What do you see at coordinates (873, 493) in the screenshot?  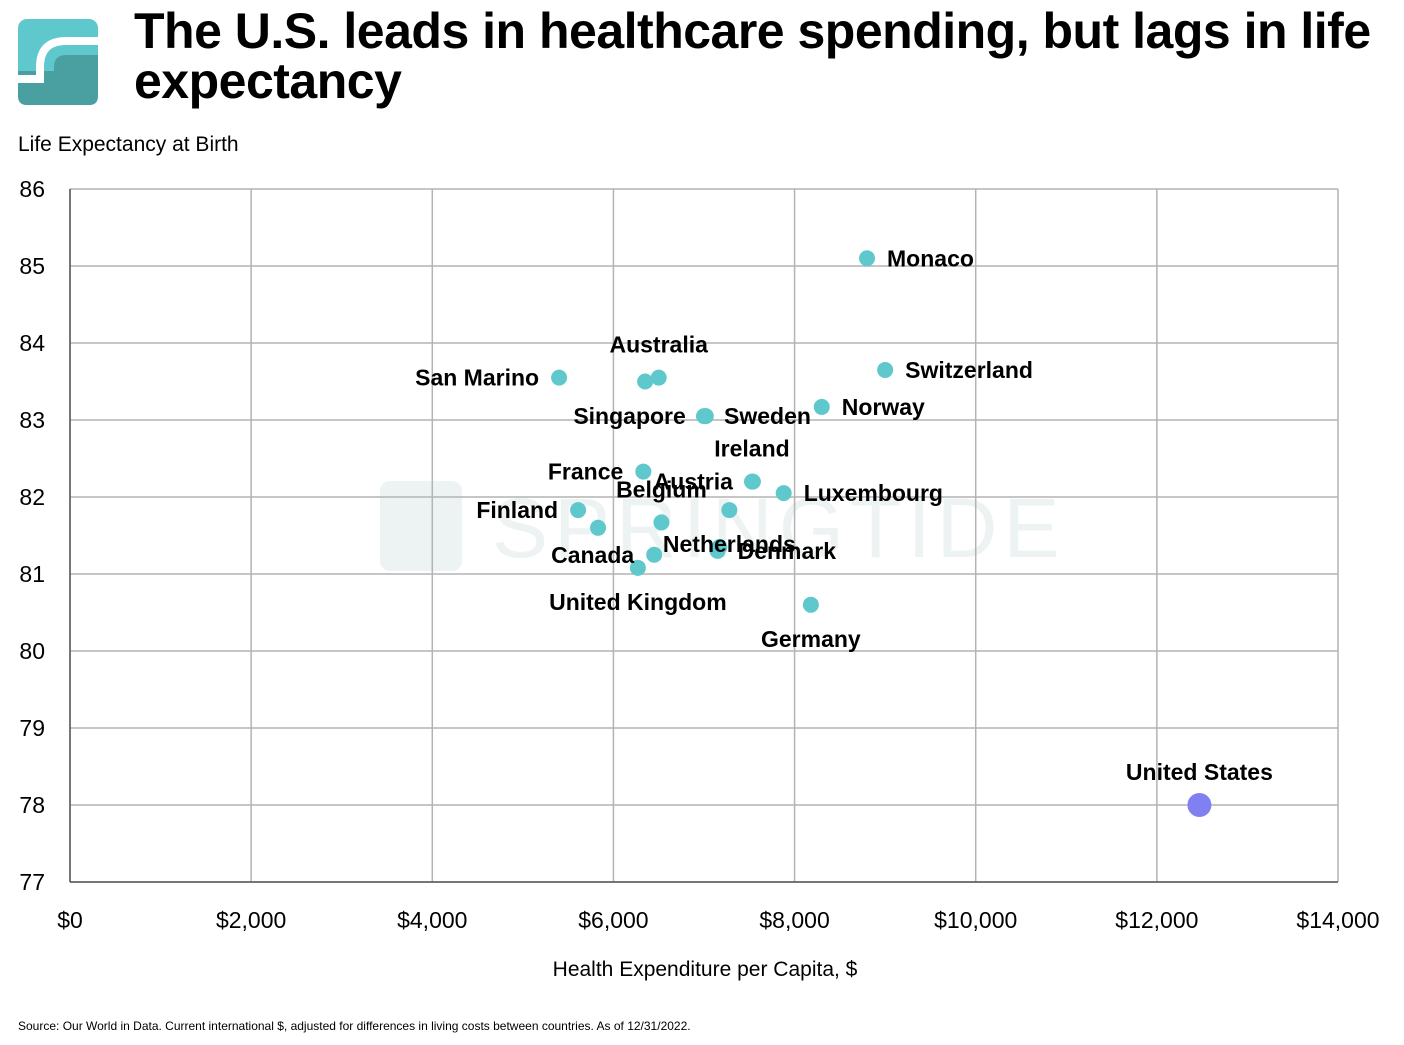 I see `point-label: Luxembourg` at bounding box center [873, 493].